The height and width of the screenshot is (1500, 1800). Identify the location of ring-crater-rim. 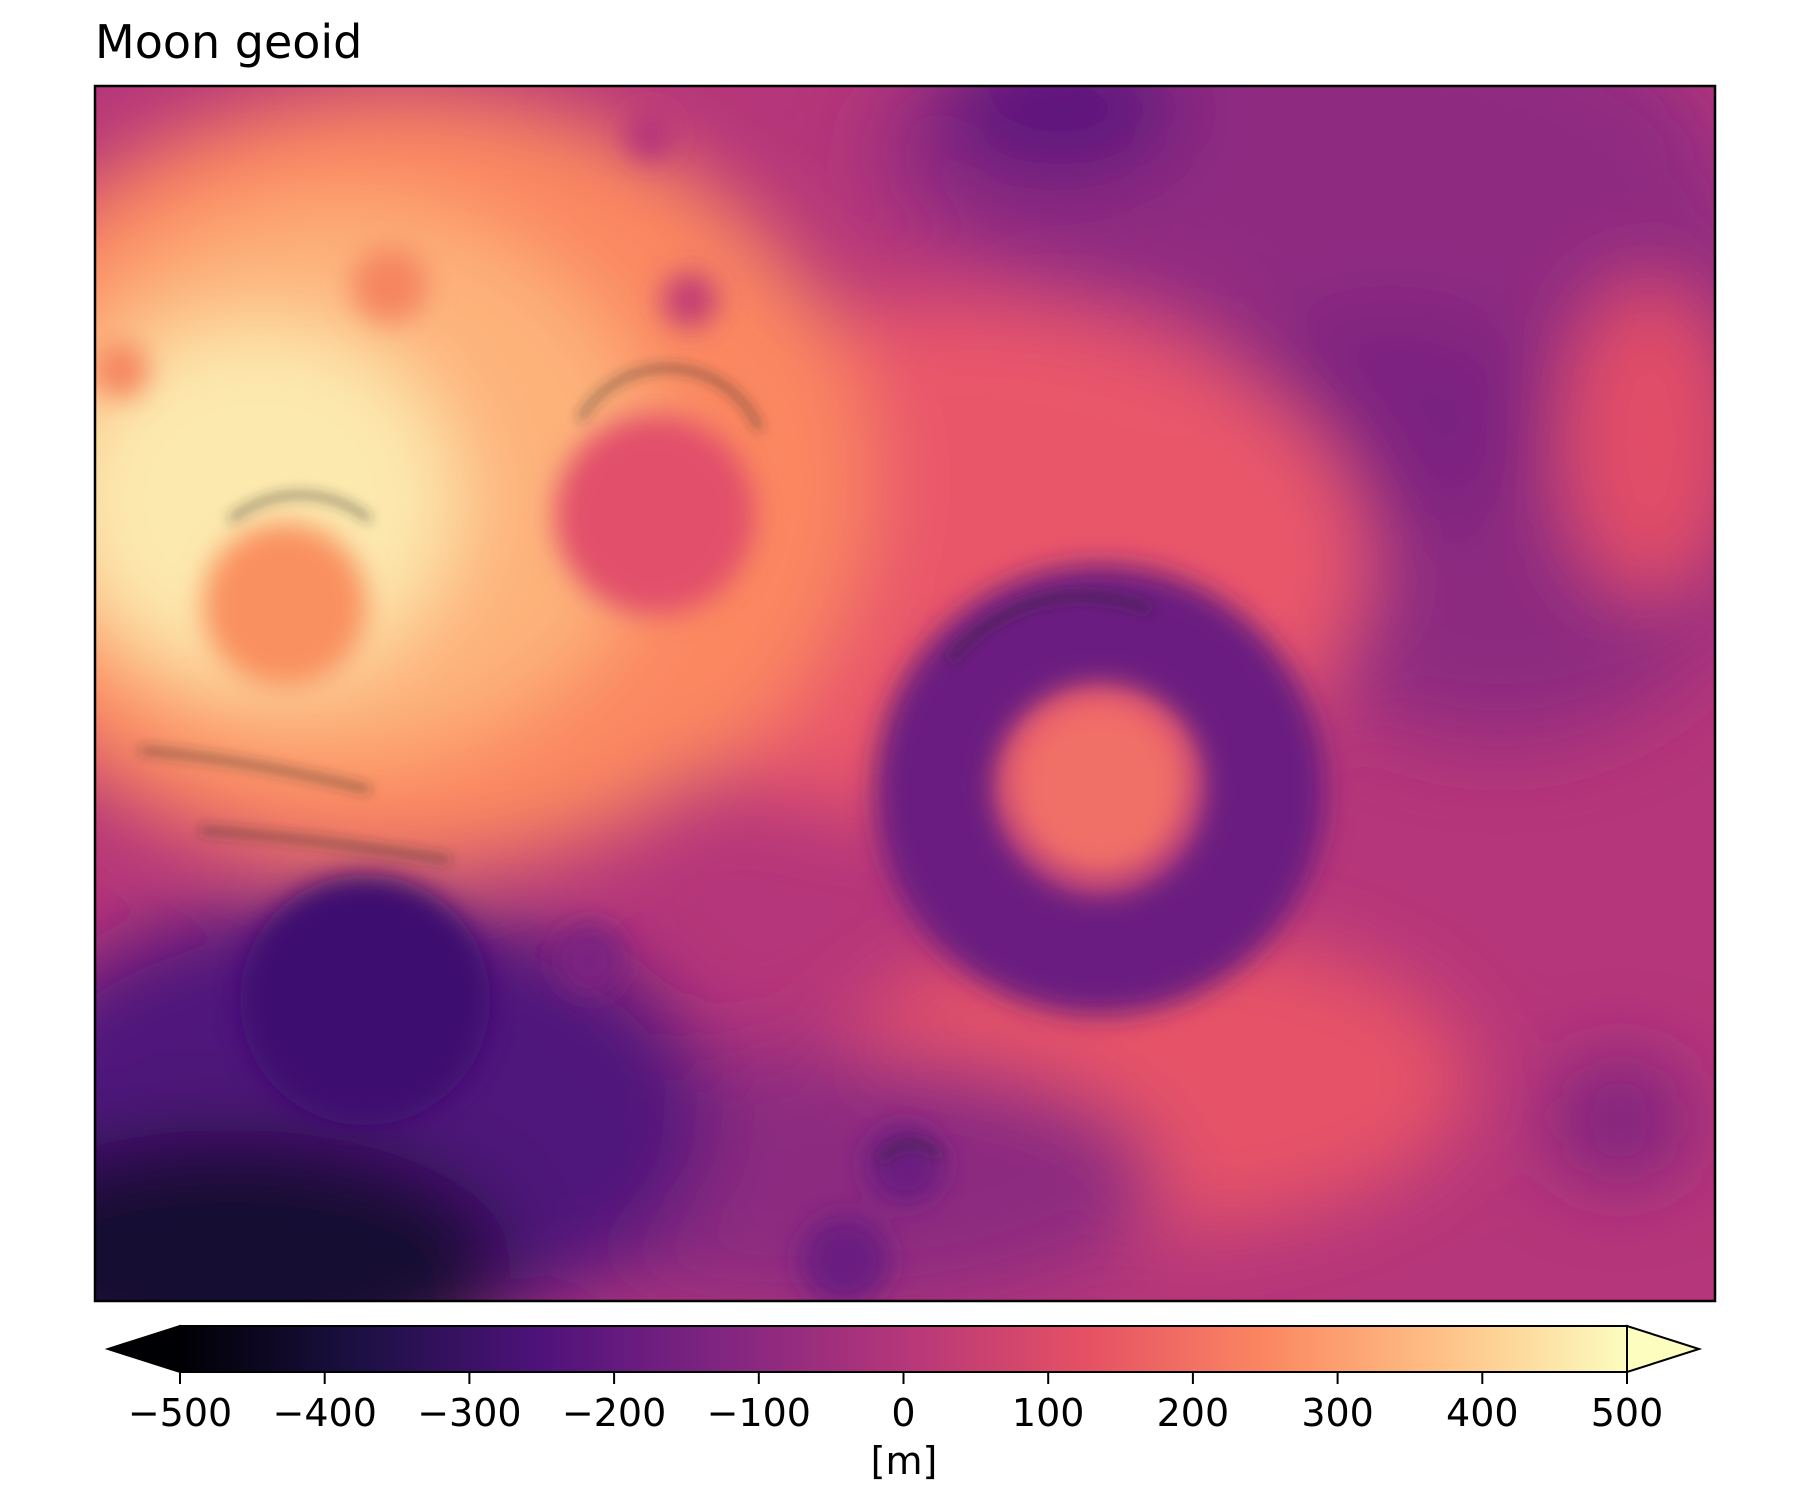
(1100, 790).